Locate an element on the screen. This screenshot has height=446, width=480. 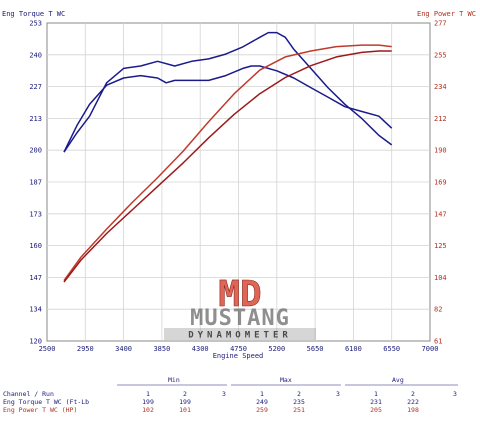
mustang-dyno-logo: MD MUSTANG DYNAMOMETER is located at coordinates (240, 307).